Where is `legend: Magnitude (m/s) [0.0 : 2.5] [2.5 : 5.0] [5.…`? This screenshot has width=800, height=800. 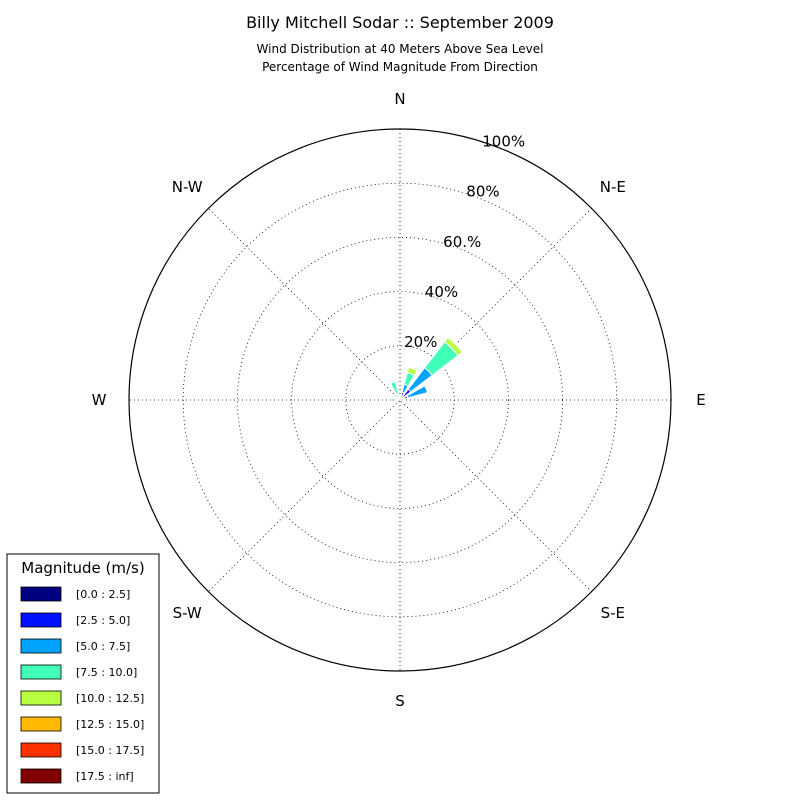
legend: Magnitude (m/s) [0.0 : 2.5] [2.5 : 5.0] [5.… is located at coordinates (83, 673).